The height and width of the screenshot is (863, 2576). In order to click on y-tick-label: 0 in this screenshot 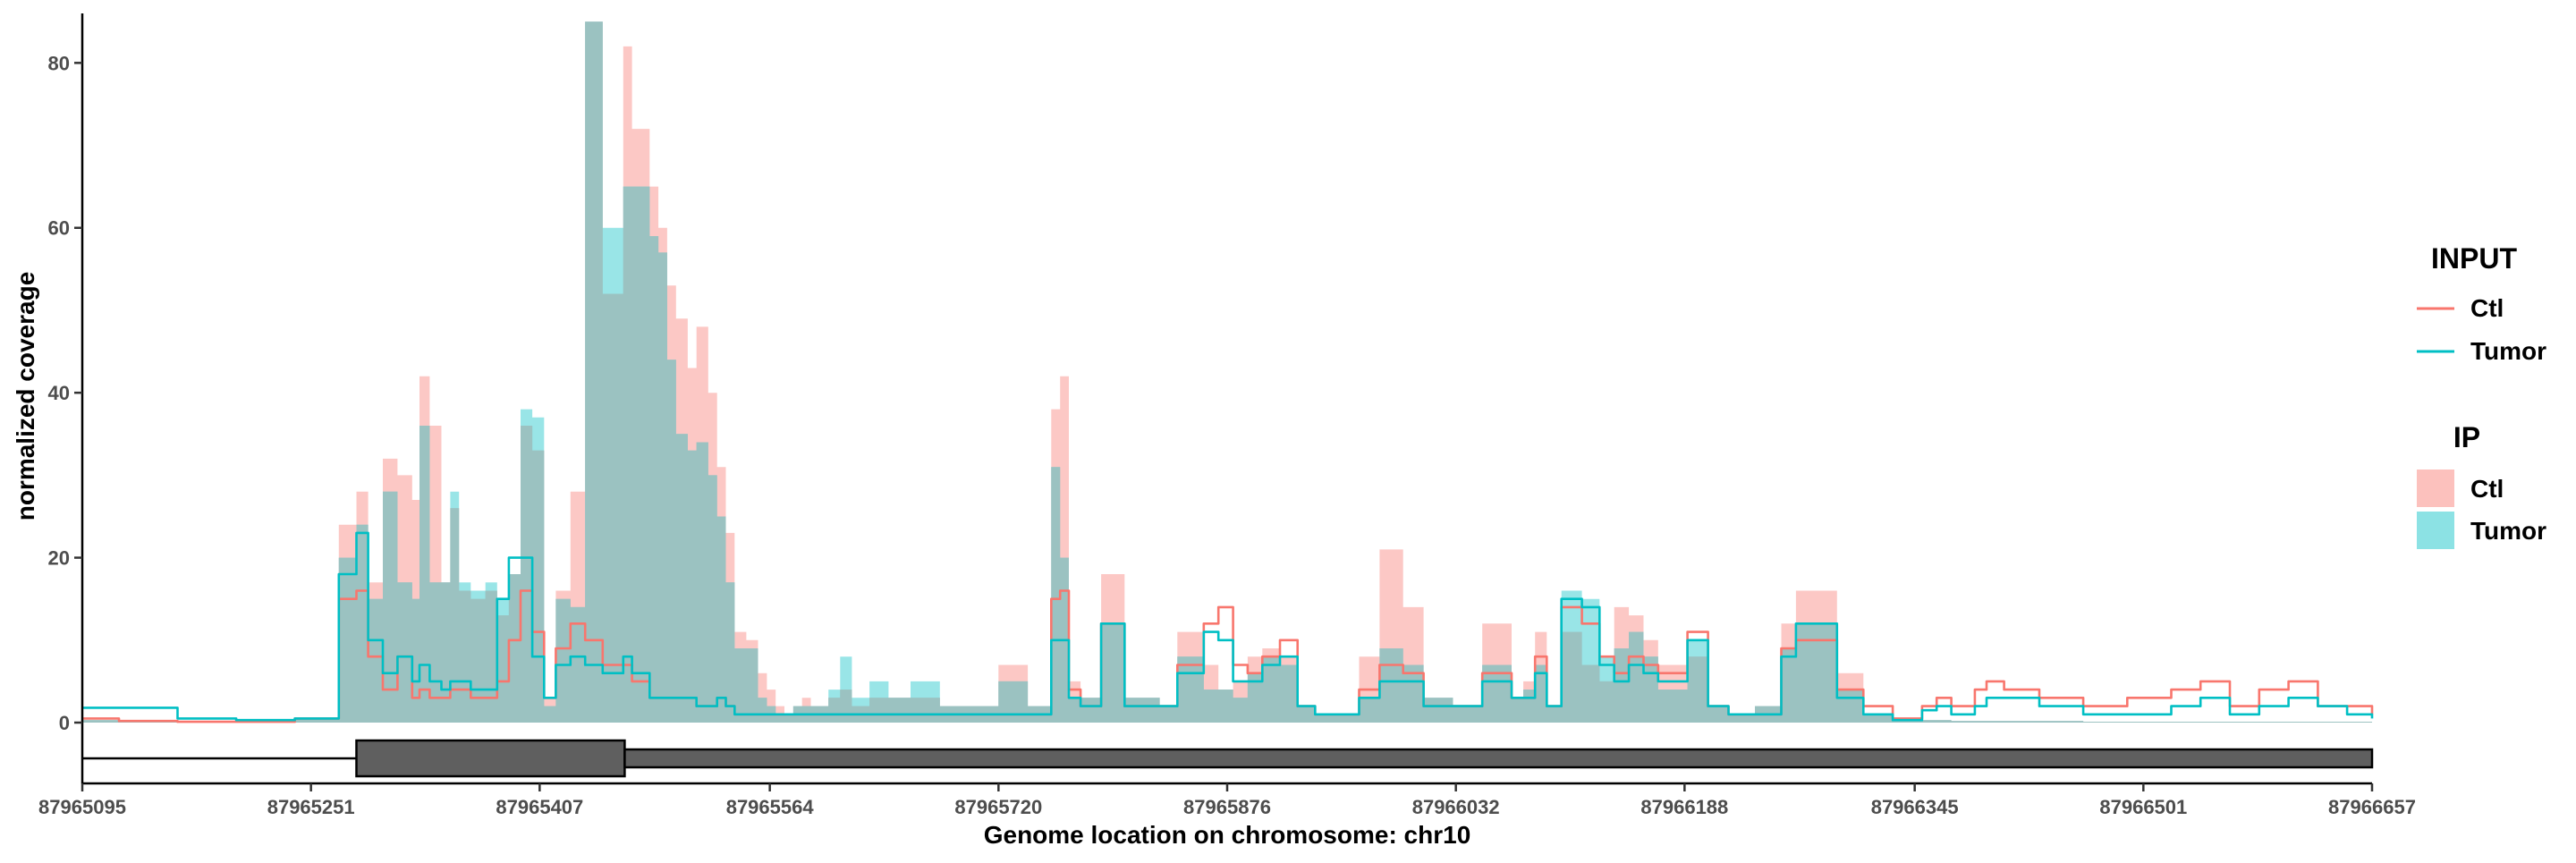, I will do `click(64, 723)`.